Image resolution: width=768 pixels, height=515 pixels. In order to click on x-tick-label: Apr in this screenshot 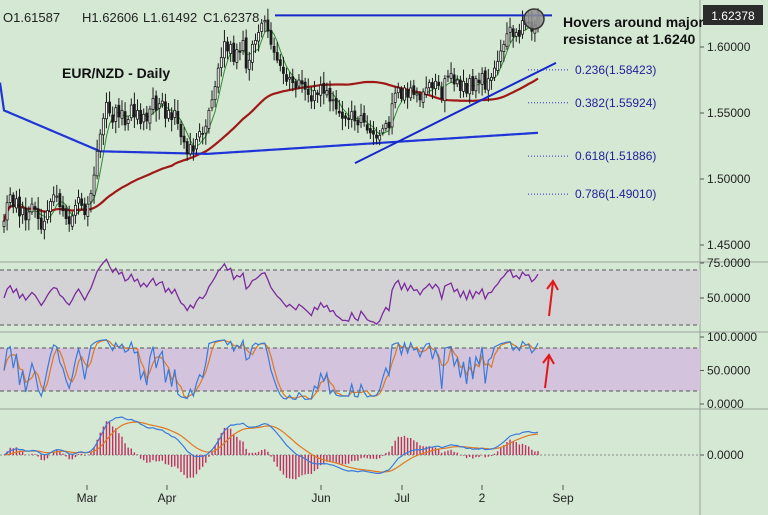, I will do `click(167, 498)`.